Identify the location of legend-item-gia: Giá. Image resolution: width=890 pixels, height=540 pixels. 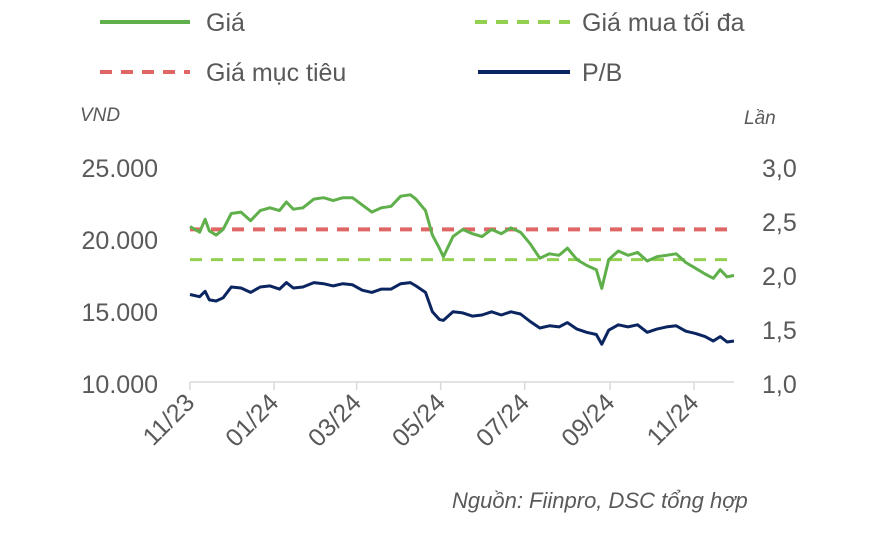
(172, 23).